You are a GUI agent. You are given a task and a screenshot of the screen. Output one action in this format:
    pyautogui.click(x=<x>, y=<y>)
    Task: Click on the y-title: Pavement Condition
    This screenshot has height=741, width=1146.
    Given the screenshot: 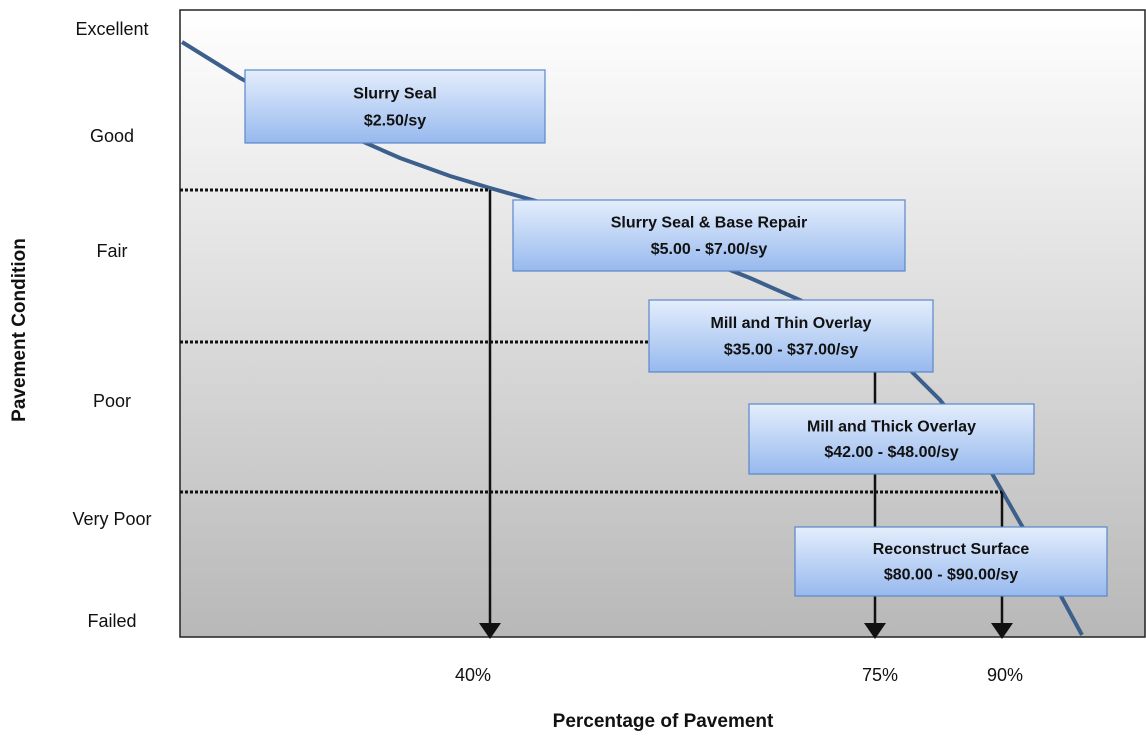 What is the action you would take?
    pyautogui.click(x=19, y=330)
    